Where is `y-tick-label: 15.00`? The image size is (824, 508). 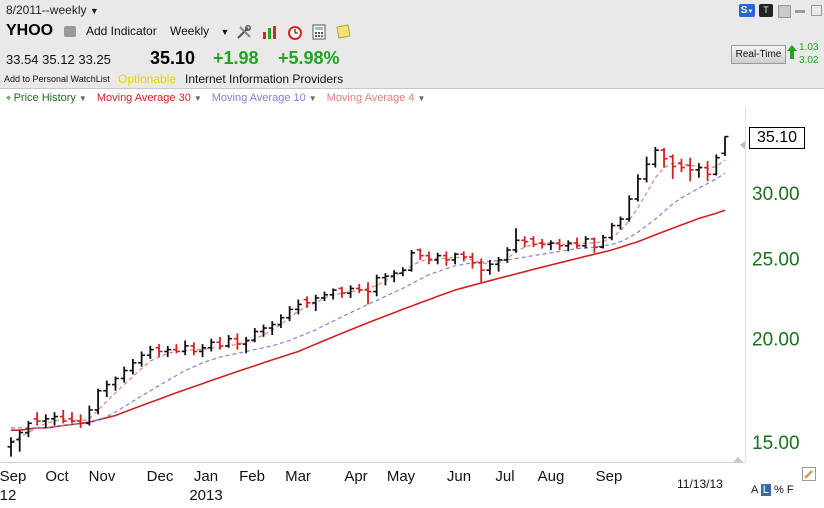
y-tick-label: 15.00 is located at coordinates (776, 443).